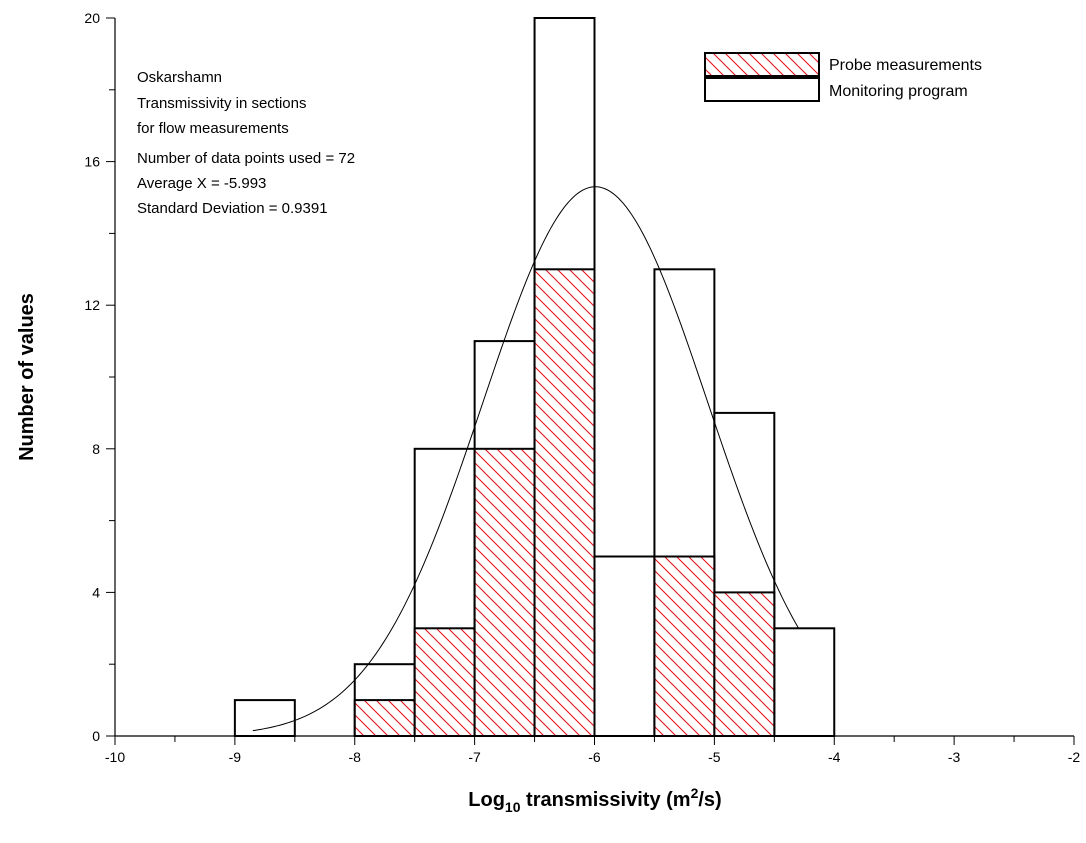 The height and width of the screenshot is (843, 1086). I want to click on x-tick-label: -2, so click(1074, 757).